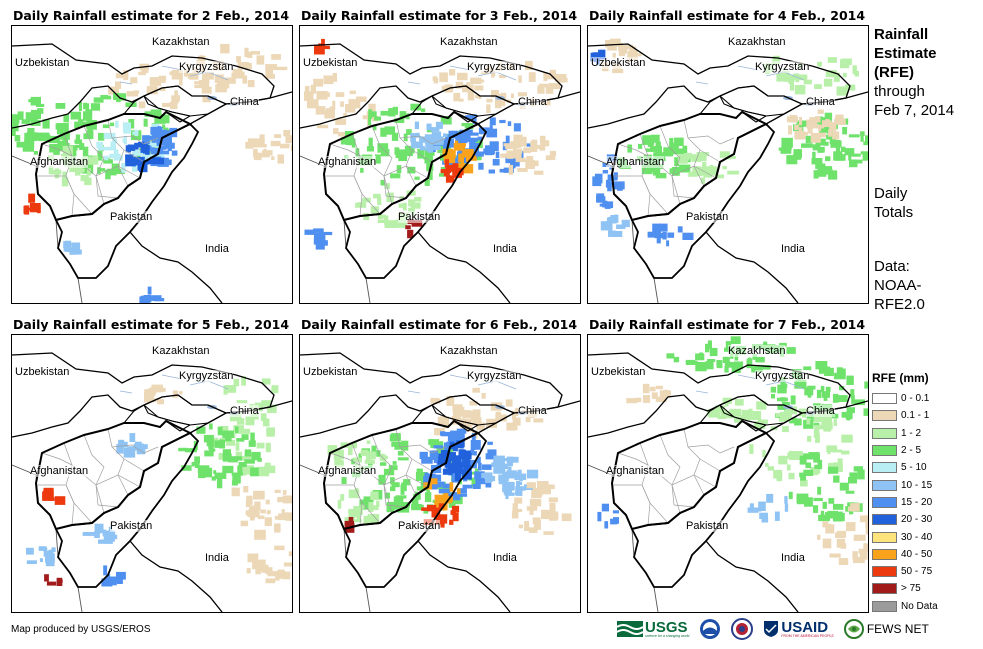 The width and height of the screenshot is (983, 649). What do you see at coordinates (905, 415) in the screenshot?
I see `legend-item: 0.1 - 1` at bounding box center [905, 415].